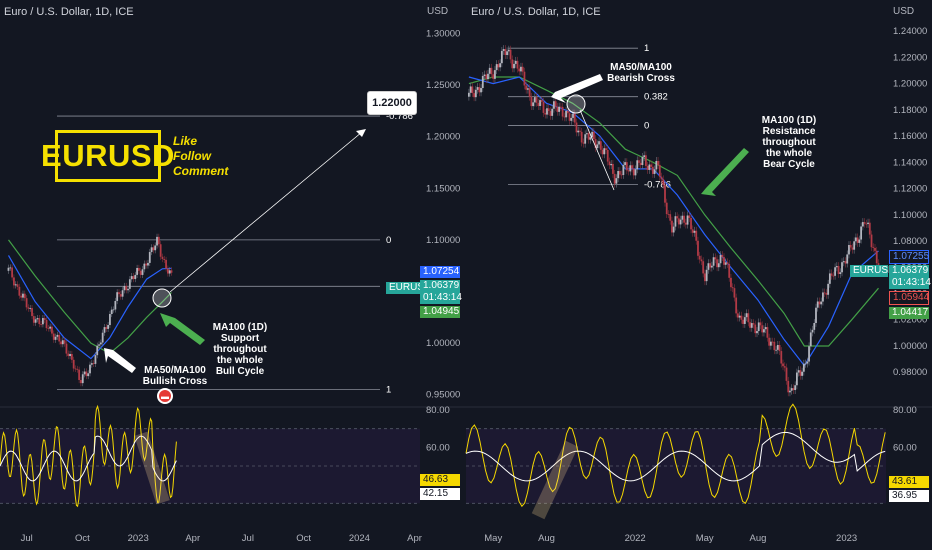  Describe the element at coordinates (443, 188) in the screenshot. I see `y-tick-label: 1.15000` at that location.